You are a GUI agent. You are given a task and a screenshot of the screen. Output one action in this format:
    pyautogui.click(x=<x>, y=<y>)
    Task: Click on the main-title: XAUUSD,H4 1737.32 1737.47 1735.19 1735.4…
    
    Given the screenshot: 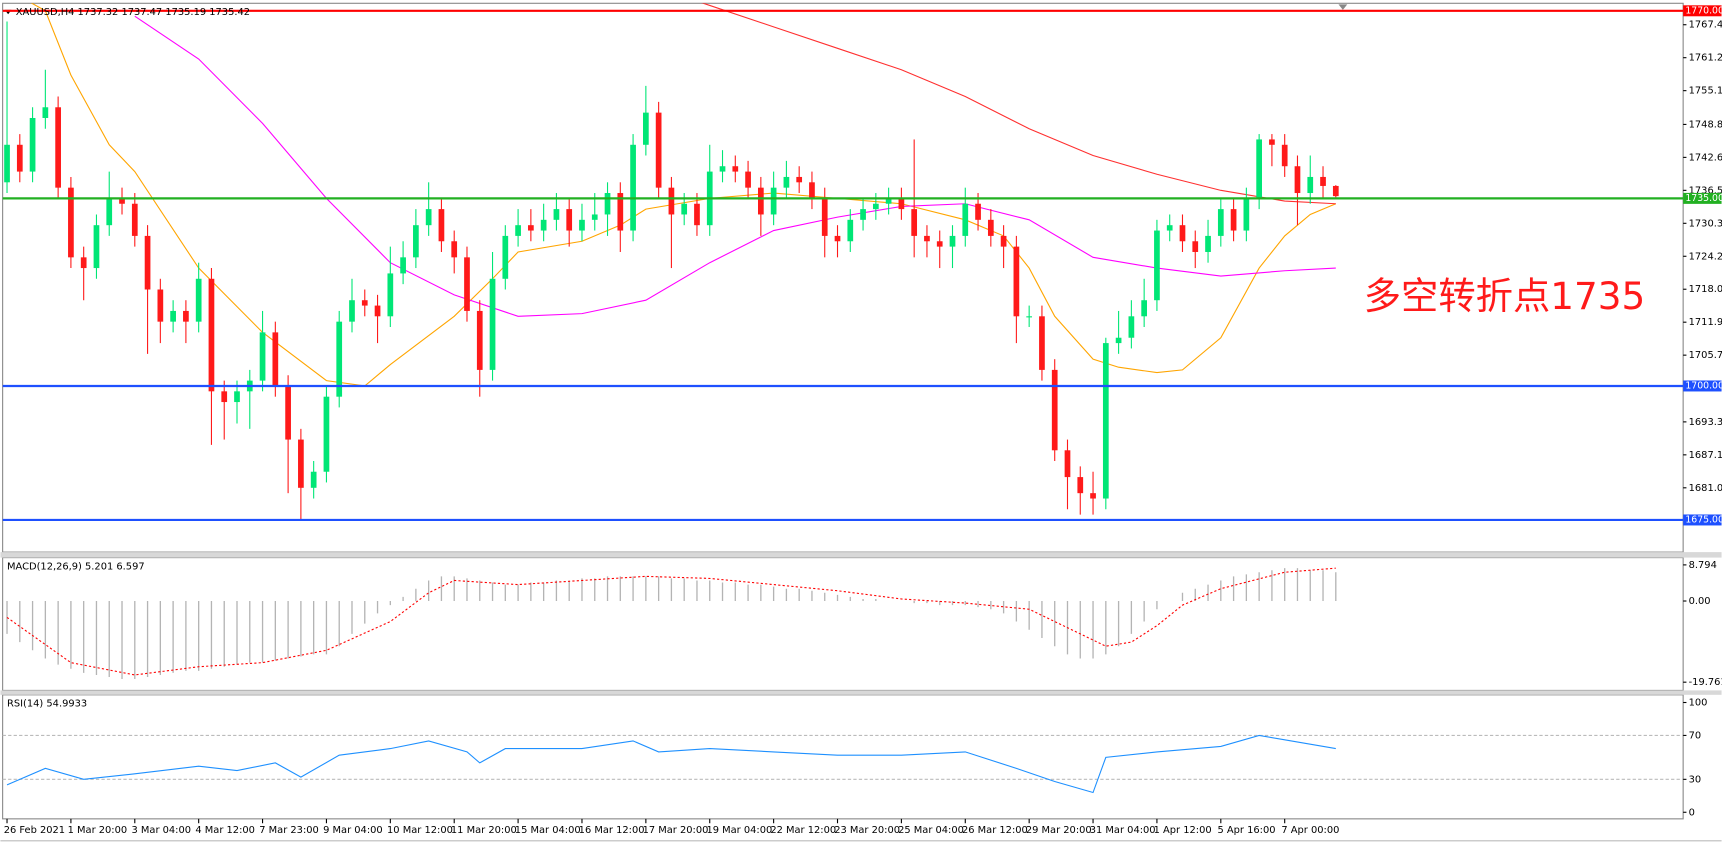 What is the action you would take?
    pyautogui.click(x=133, y=12)
    